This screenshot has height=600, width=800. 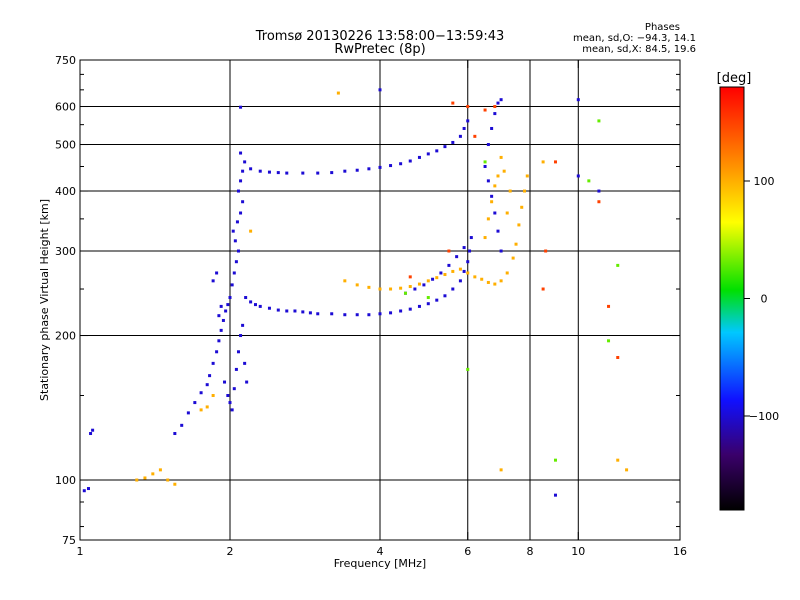 What do you see at coordinates (530, 551) in the screenshot?
I see `x-tick-label: 8` at bounding box center [530, 551].